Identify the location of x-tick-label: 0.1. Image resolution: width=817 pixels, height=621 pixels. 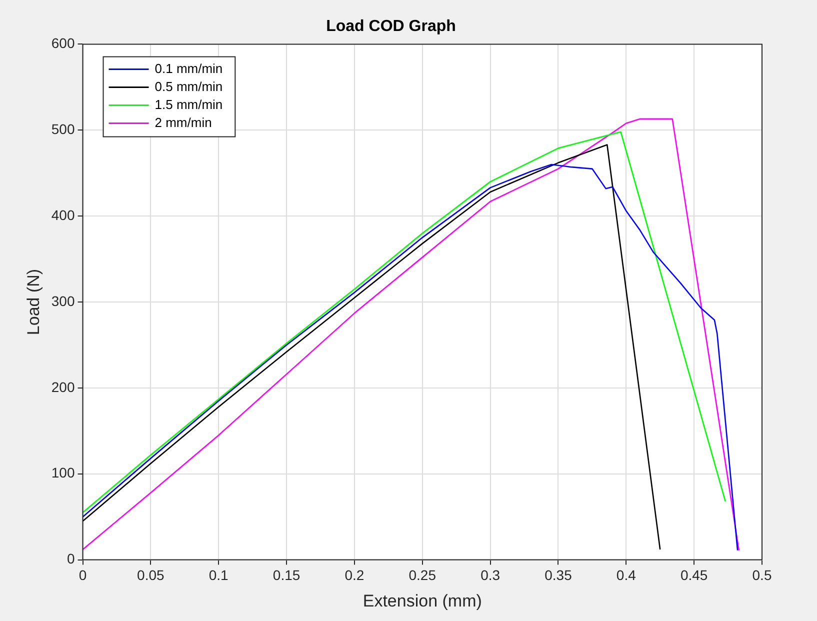
(218, 575).